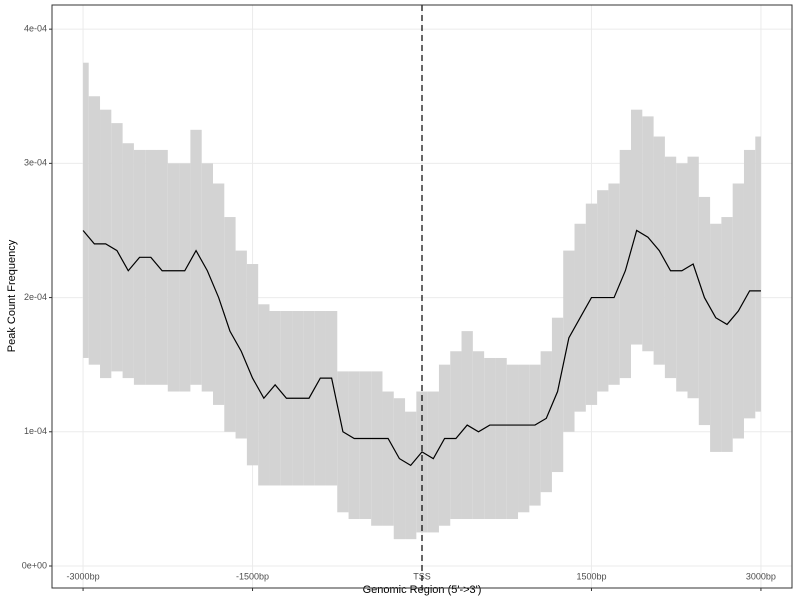  What do you see at coordinates (35, 431) in the screenshot?
I see `y-tick-label: 1e-04` at bounding box center [35, 431].